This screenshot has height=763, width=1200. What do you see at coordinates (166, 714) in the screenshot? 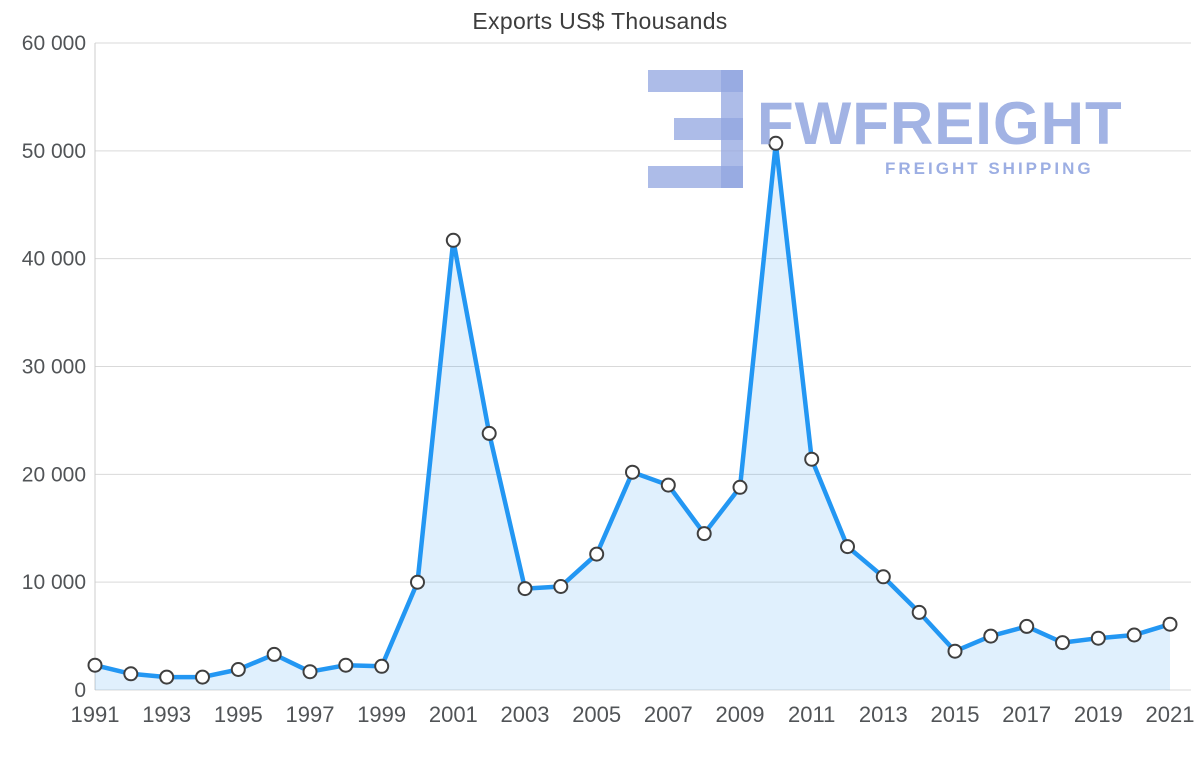
I see `x-axis-label: 1993` at bounding box center [166, 714].